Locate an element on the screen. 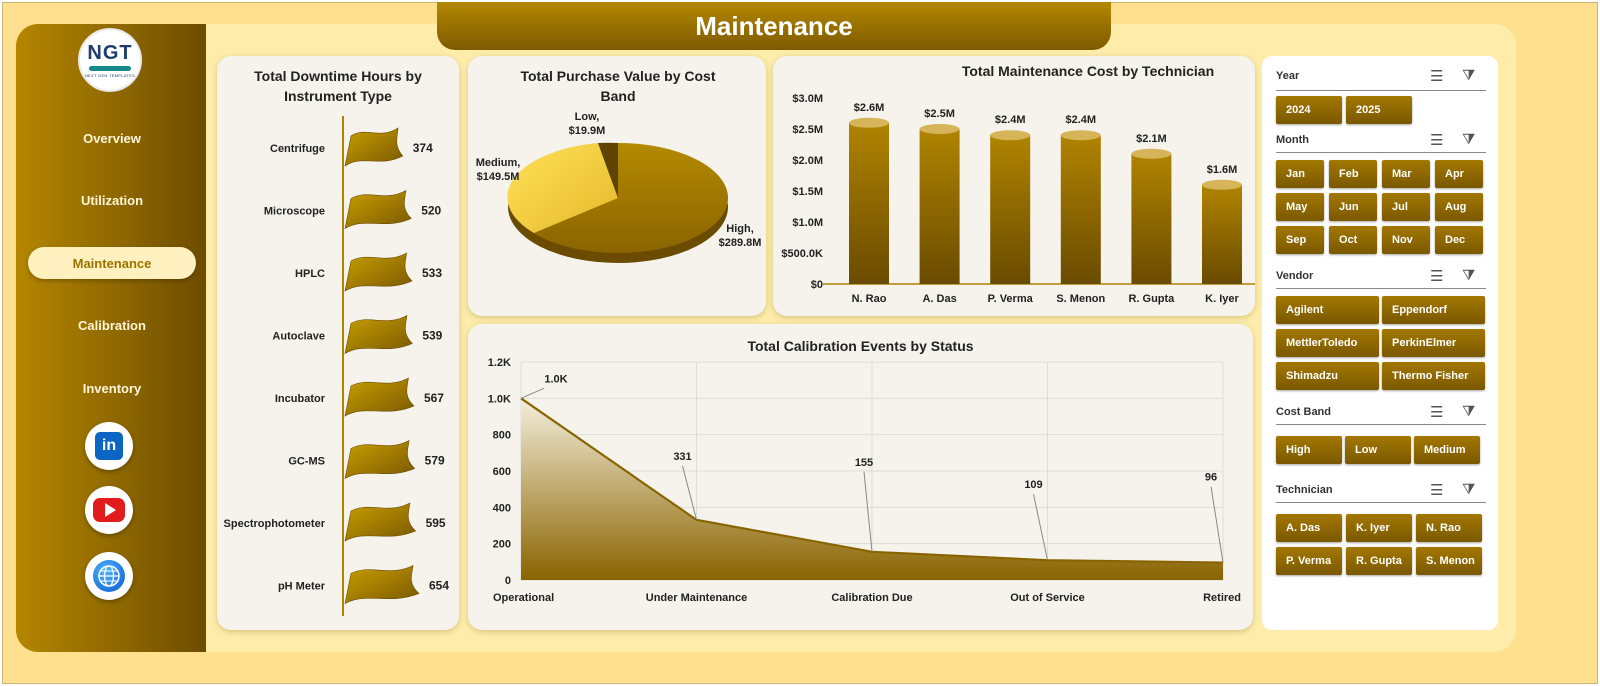  year-option: 2025 is located at coordinates (1379, 110).